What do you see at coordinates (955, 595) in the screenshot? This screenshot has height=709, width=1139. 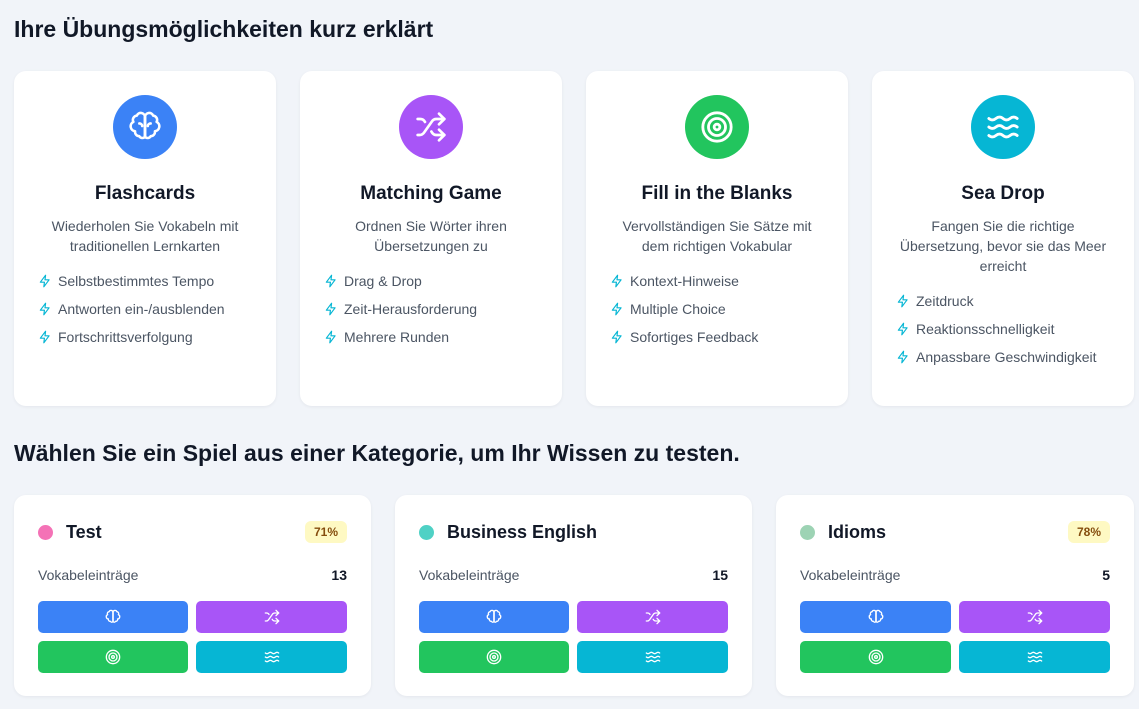 I see `category-card-idioms: Idioms 78% Vokabeleinträge 5` at bounding box center [955, 595].